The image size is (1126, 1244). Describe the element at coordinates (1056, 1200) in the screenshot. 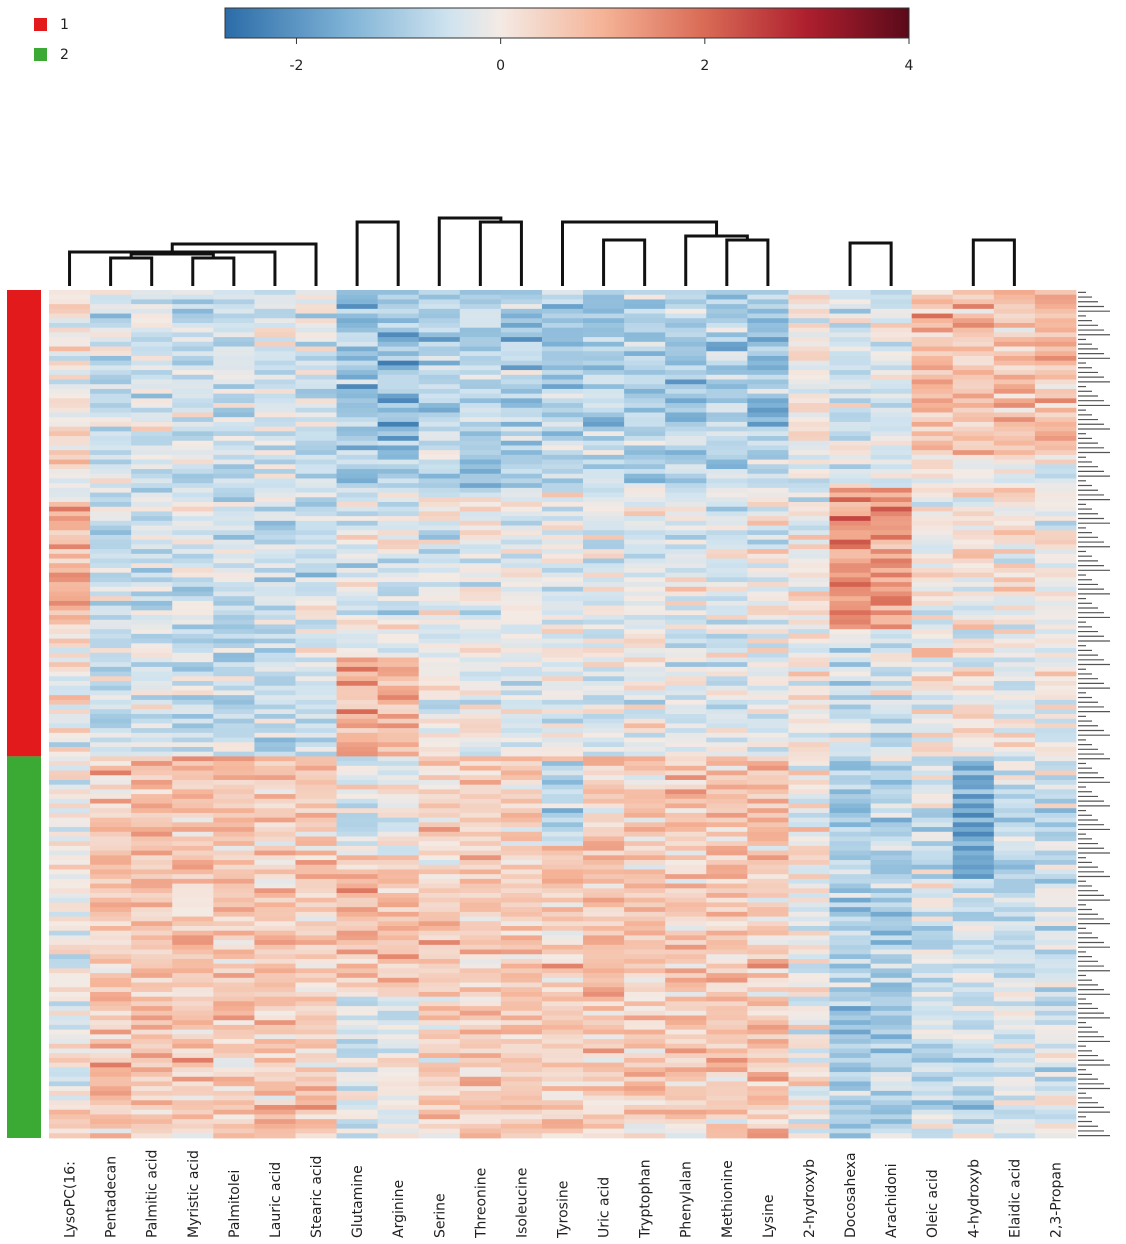

I see `column-label: 2,3-Propan` at that location.